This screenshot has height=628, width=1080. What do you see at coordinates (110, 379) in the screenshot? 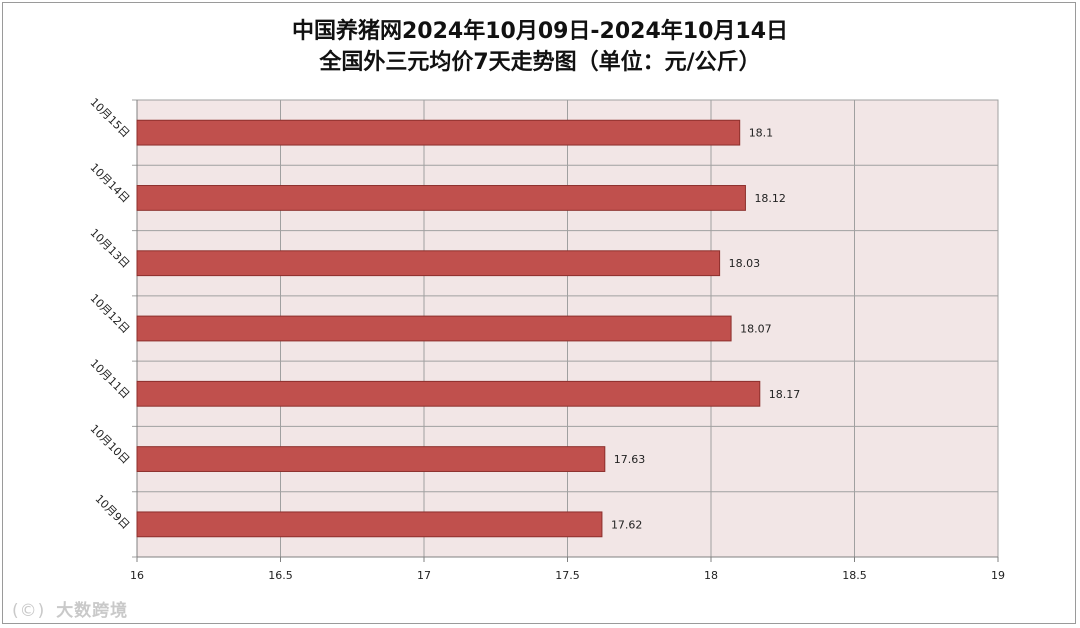
I see `y-category-label: 10月11日` at bounding box center [110, 379].